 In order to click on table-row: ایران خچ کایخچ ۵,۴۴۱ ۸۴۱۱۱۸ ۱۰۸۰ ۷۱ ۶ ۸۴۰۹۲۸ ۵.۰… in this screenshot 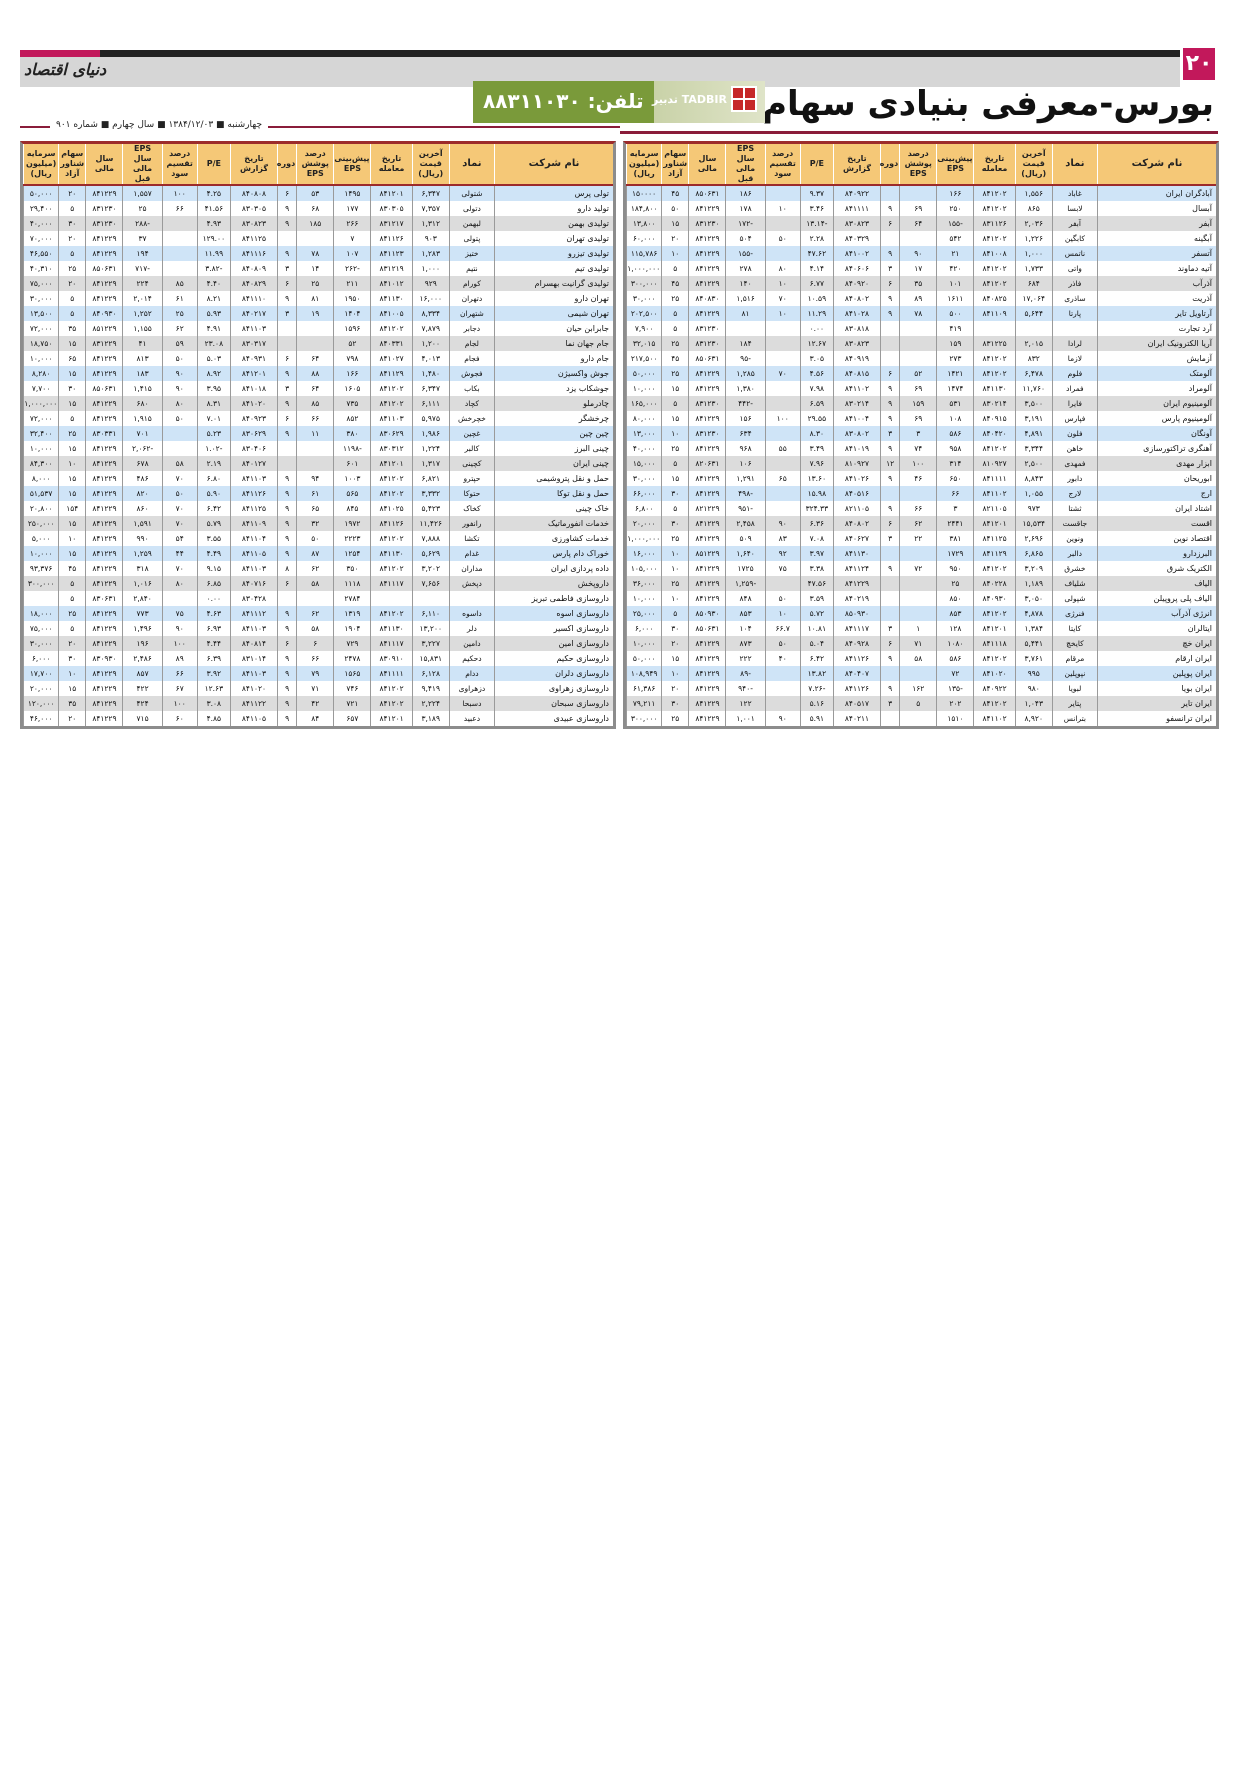, I will do `click(920, 643)`.